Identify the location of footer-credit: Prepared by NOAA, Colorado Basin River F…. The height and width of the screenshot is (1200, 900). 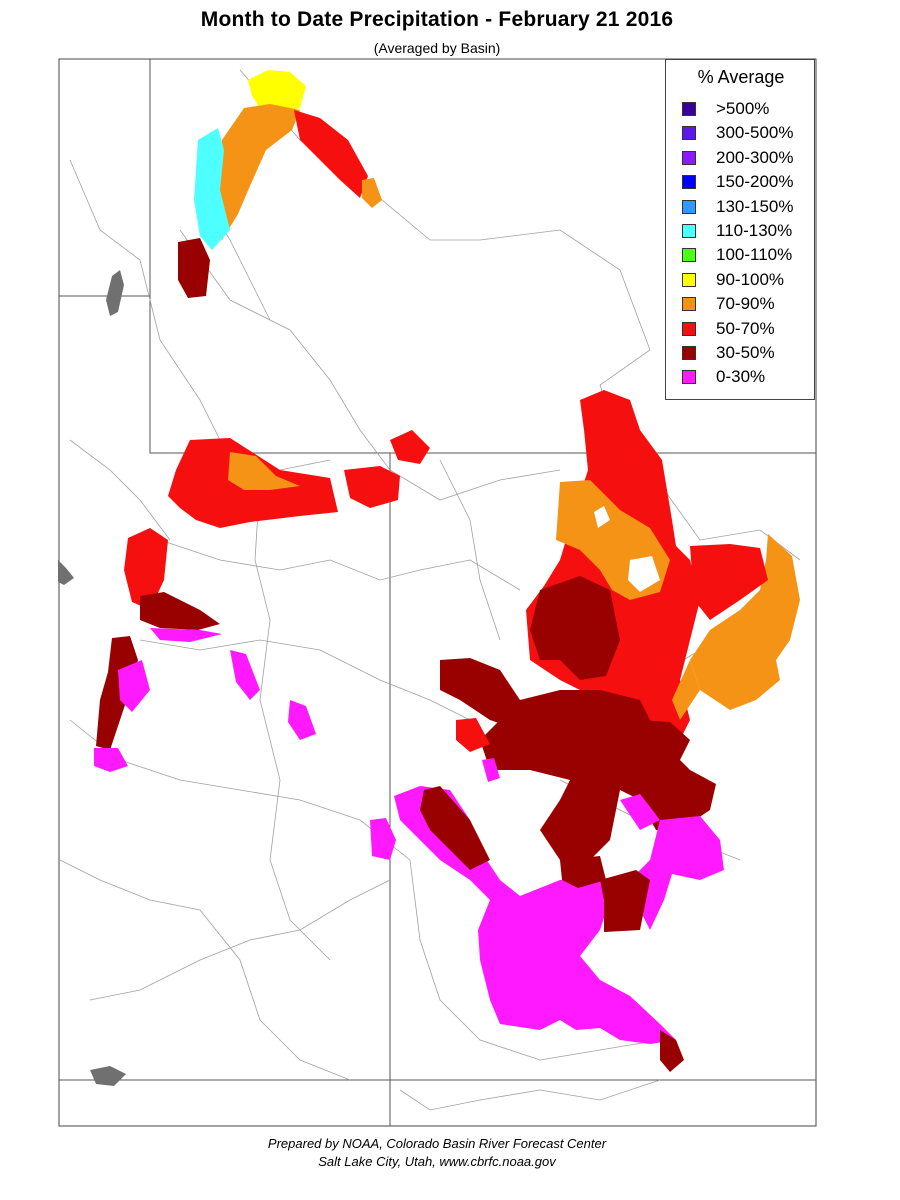
(437, 1143).